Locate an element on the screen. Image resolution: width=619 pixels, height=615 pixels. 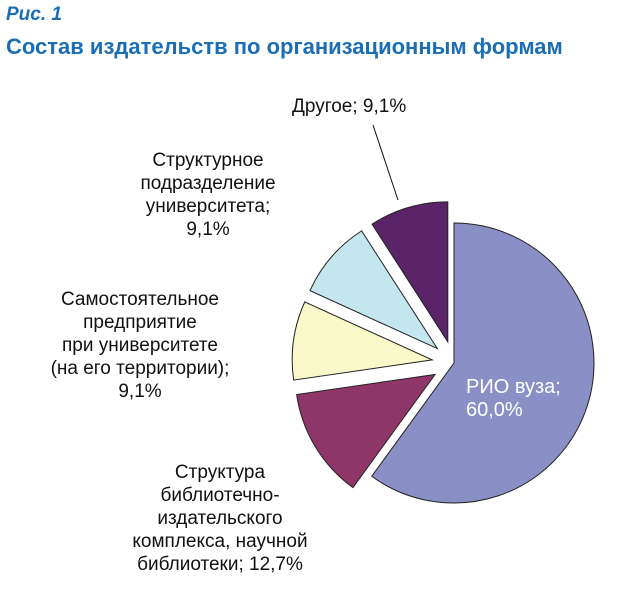
slice-label-rio: РИО вуза; 60,0% is located at coordinates (513, 398).